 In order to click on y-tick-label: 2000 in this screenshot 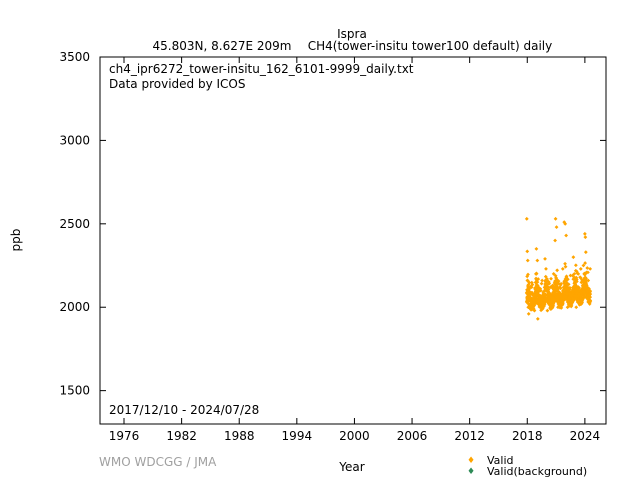, I will do `click(74, 307)`.